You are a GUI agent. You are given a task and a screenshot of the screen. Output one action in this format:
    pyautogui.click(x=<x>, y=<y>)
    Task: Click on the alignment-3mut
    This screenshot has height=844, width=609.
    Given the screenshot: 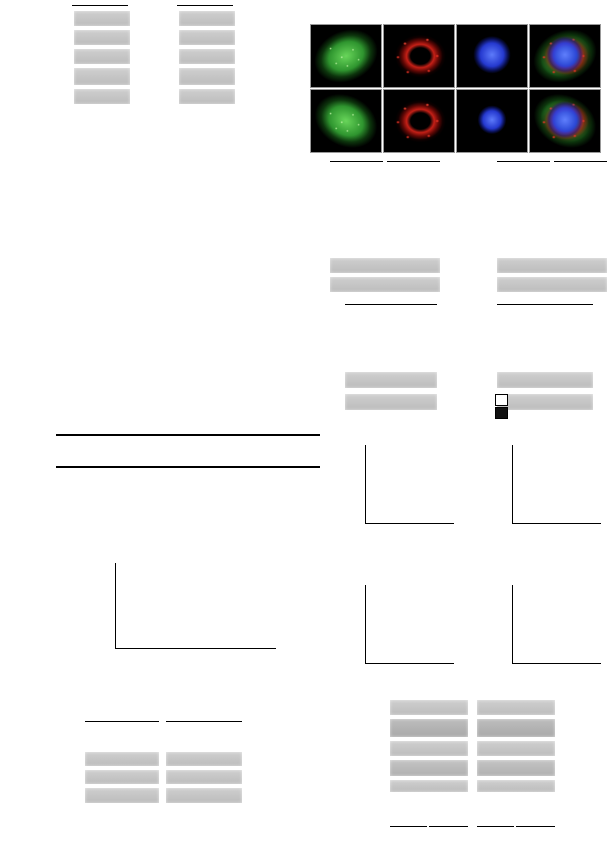 What is the action you would take?
    pyautogui.click(x=41, y=335)
    